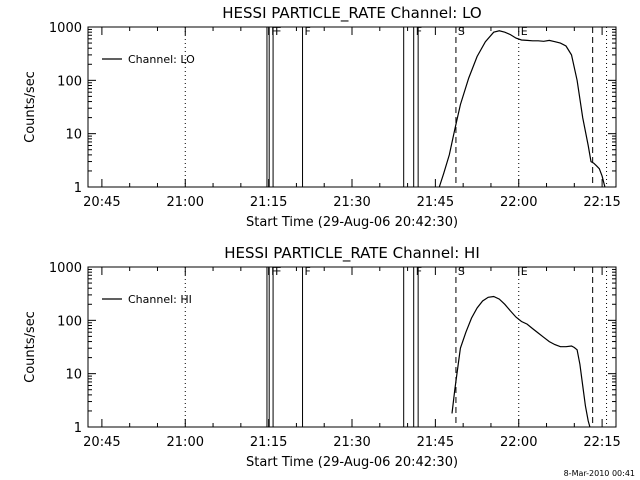  Describe the element at coordinates (351, 13) in the screenshot. I see `chart-title: HESSI PARTICLE_RATE Channel: LO` at that location.